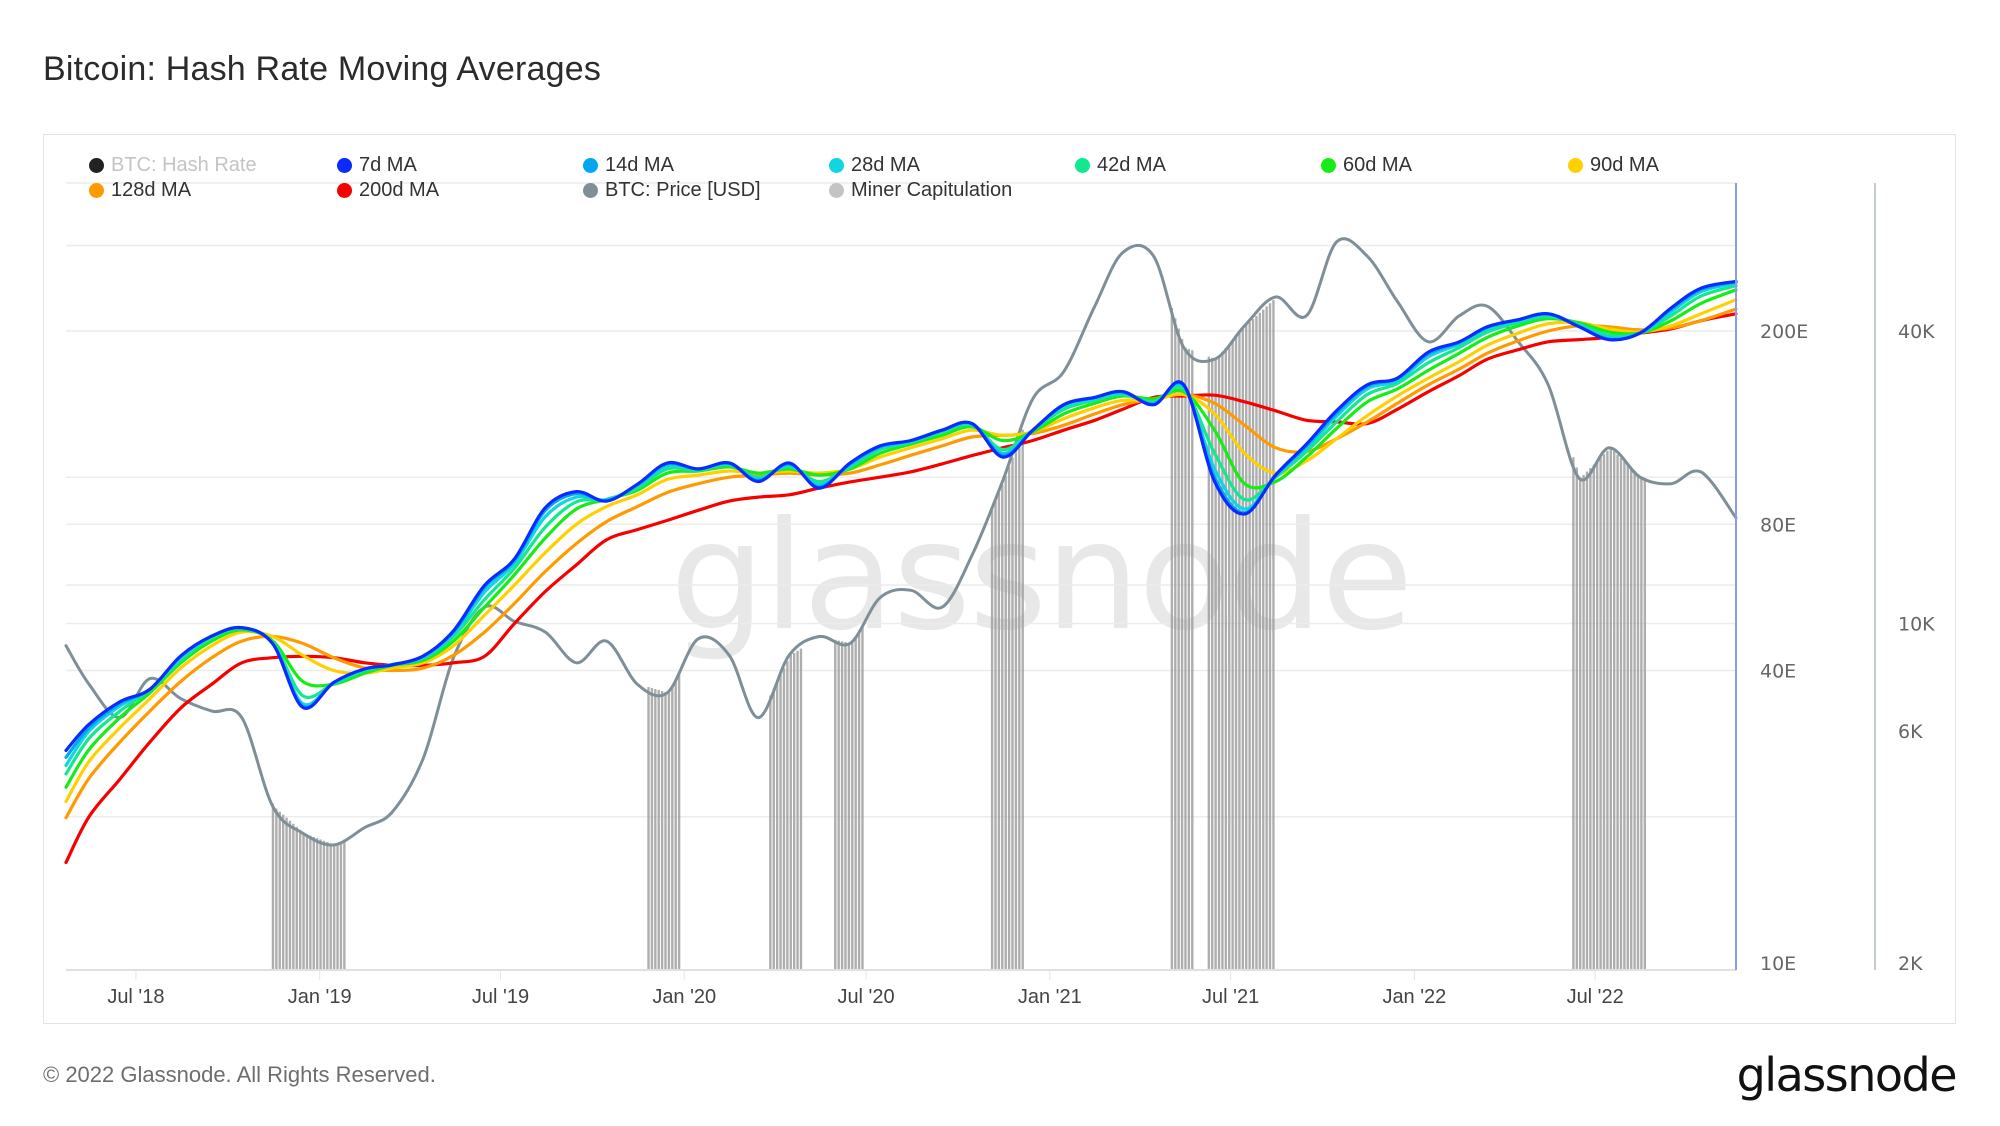 The width and height of the screenshot is (2000, 1126). What do you see at coordinates (320, 997) in the screenshot?
I see `x-tick-label: Jan '19` at bounding box center [320, 997].